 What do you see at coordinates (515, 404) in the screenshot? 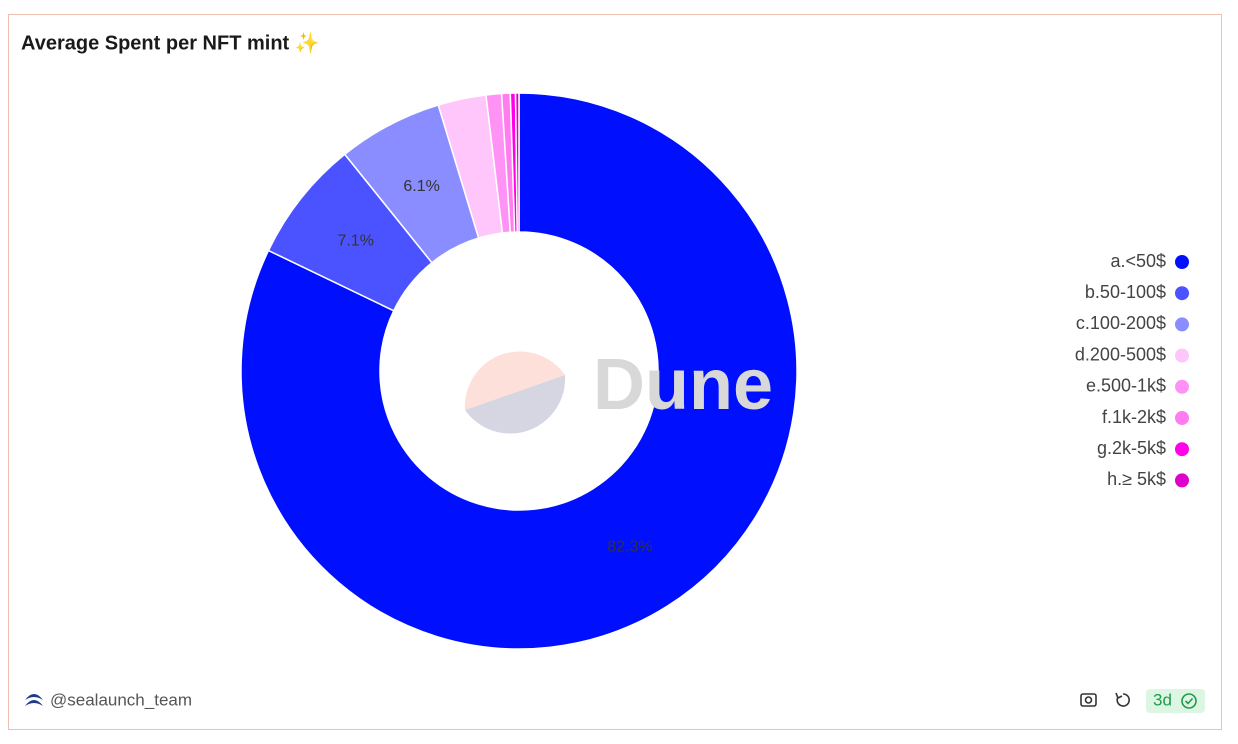
I see `watermark-logo-bottom` at bounding box center [515, 404].